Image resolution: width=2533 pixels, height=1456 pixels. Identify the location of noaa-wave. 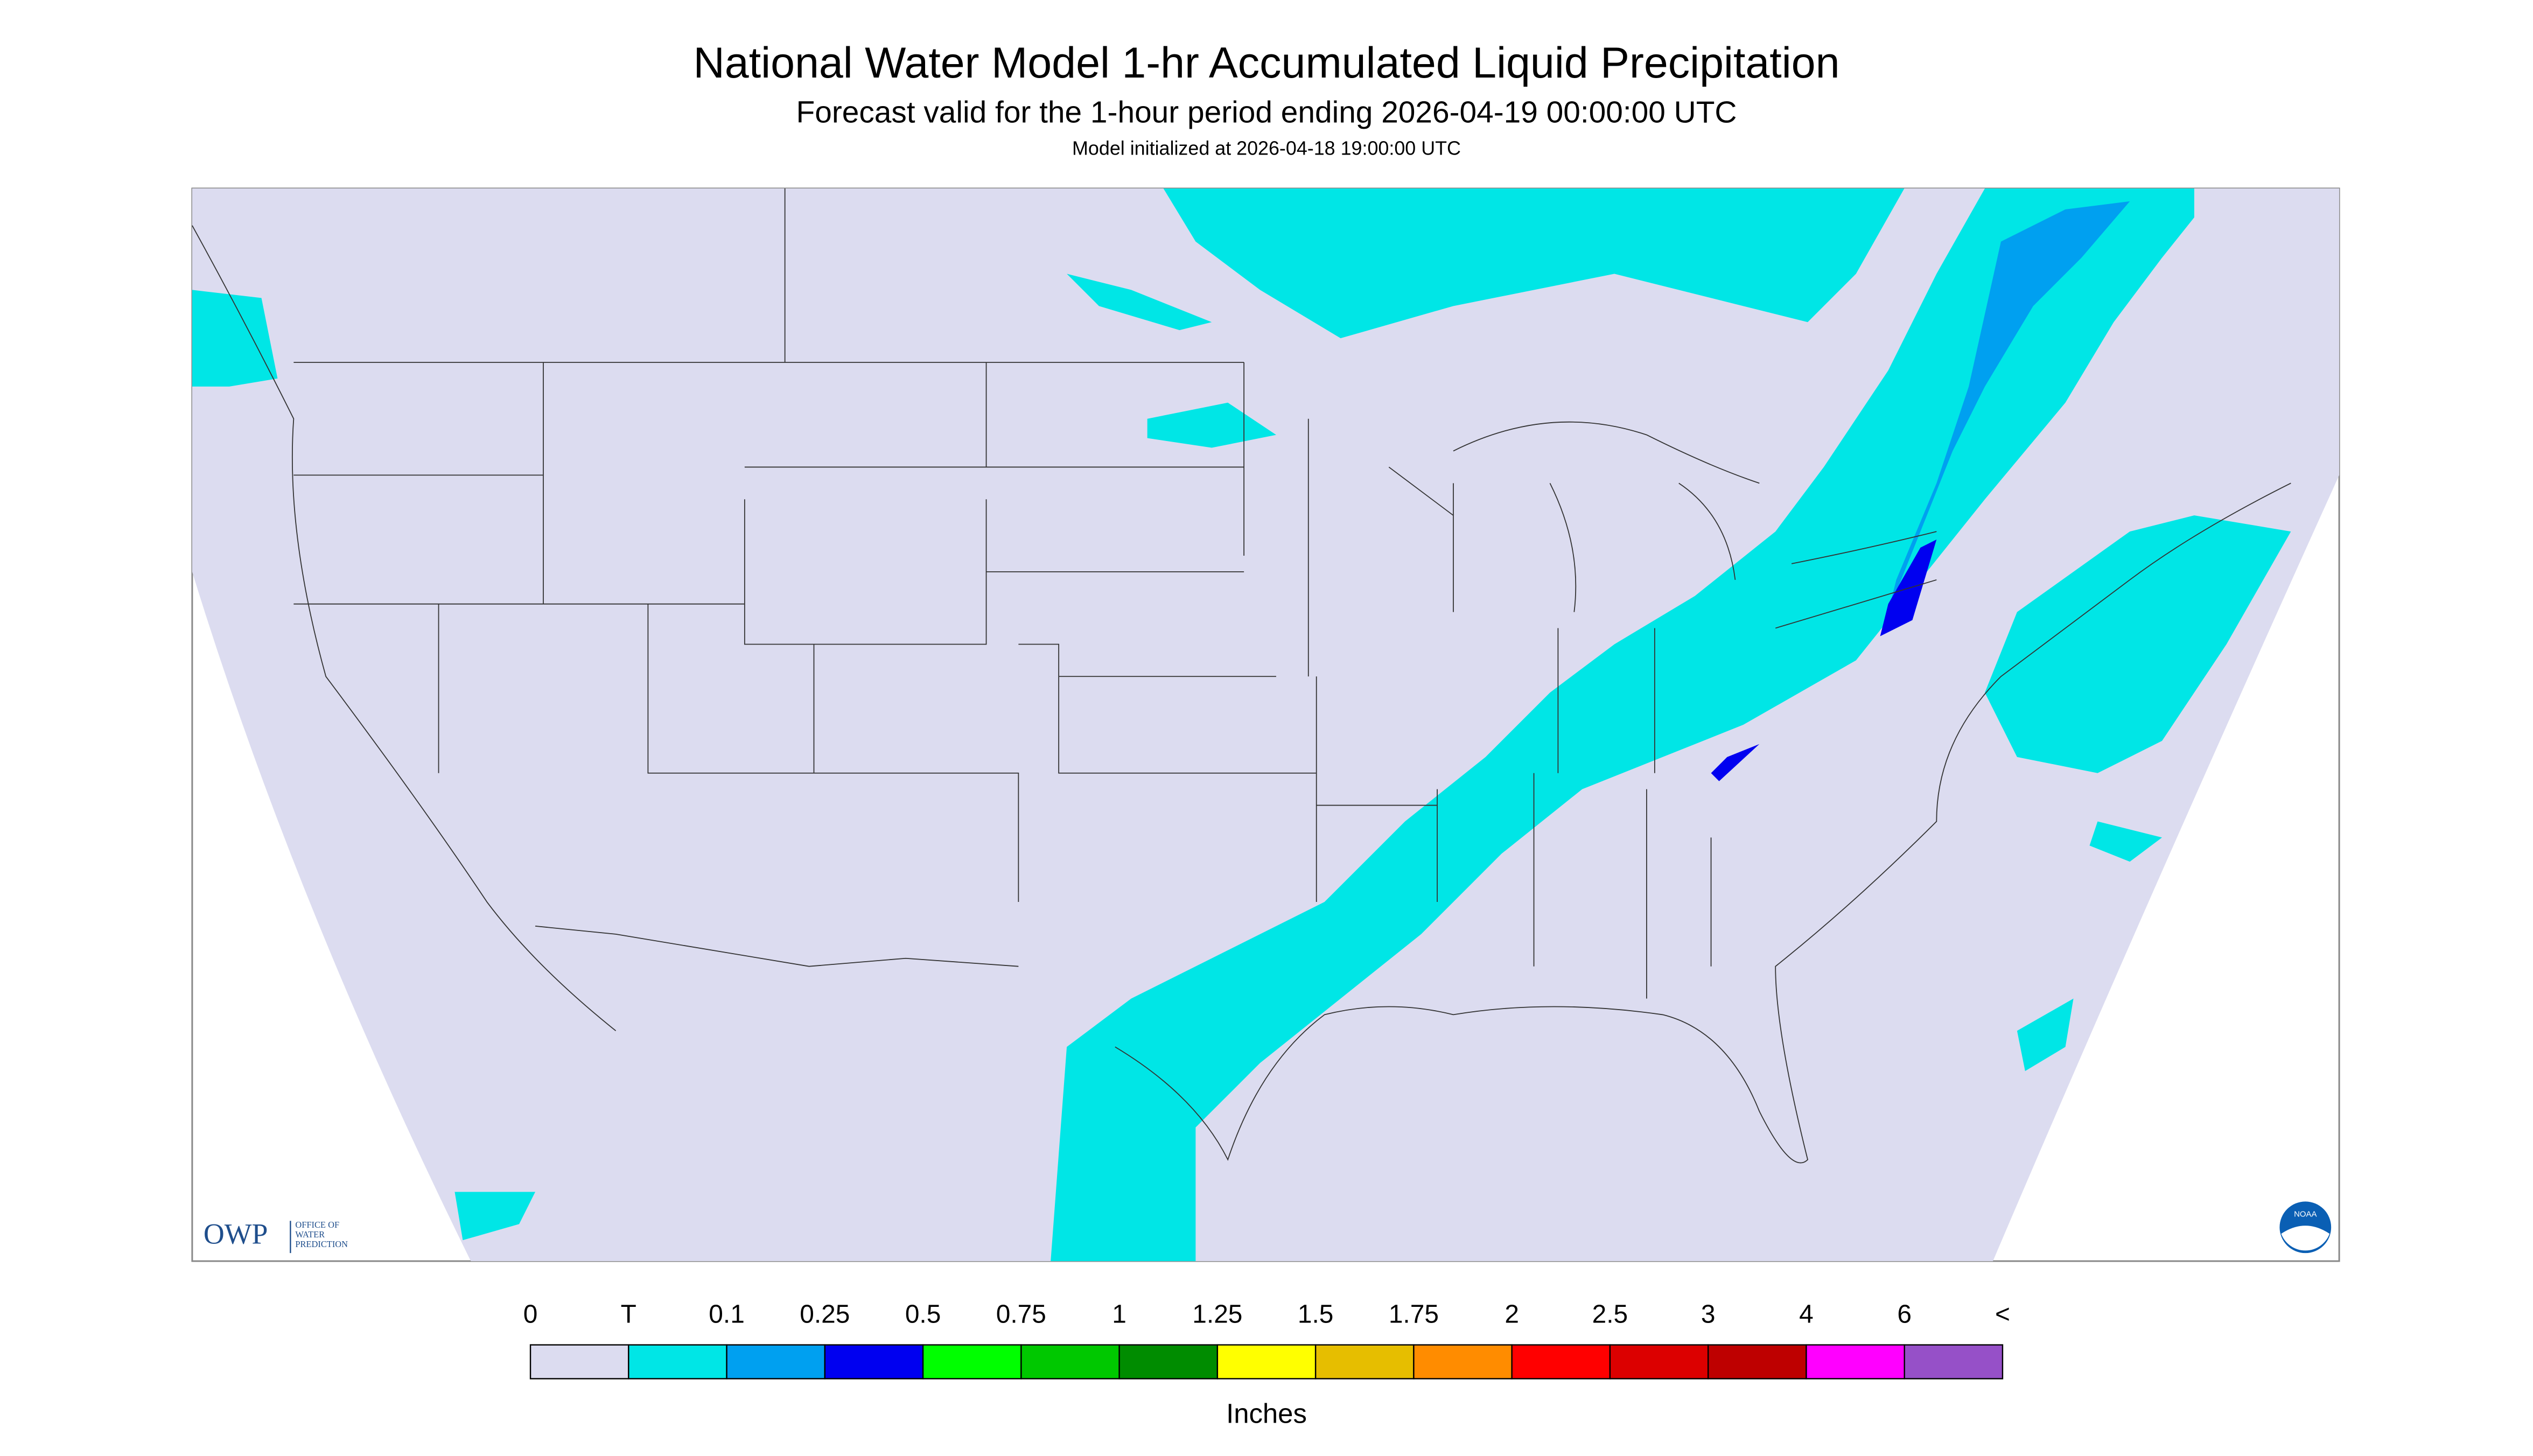
(2305, 1238).